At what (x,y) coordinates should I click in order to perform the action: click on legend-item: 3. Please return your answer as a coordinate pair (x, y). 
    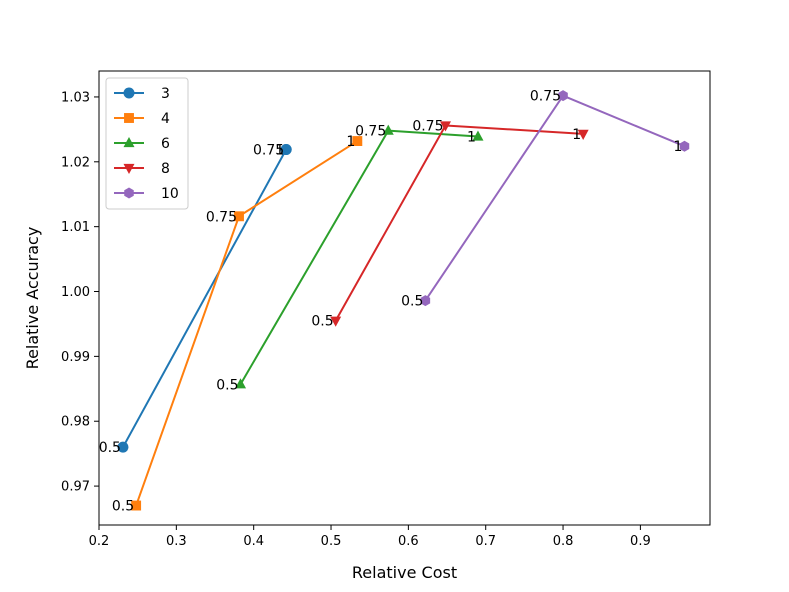
    Looking at the image, I should click on (142, 94).